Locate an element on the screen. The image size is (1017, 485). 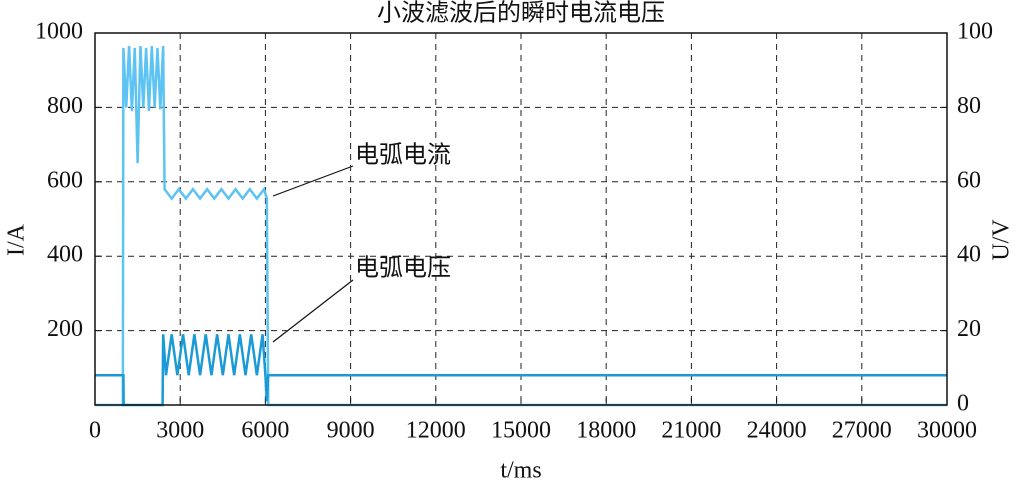
x-tick-label: 30000 is located at coordinates (947, 431).